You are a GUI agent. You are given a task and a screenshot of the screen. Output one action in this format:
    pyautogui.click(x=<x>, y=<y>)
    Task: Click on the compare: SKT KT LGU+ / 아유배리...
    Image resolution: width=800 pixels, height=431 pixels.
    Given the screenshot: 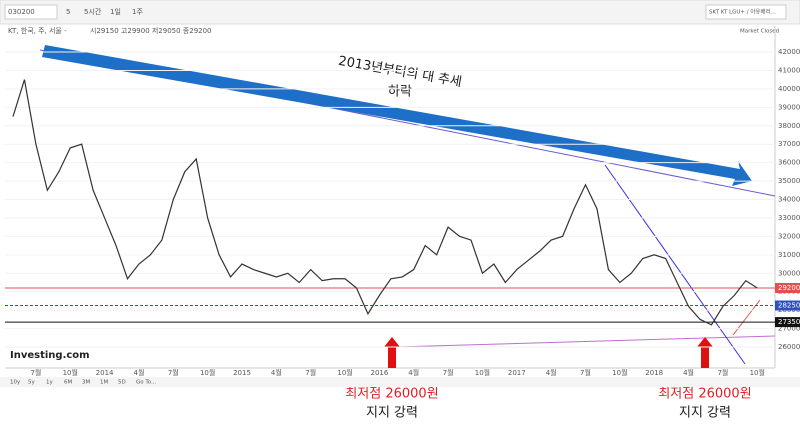 What is the action you would take?
    pyautogui.click(x=742, y=12)
    